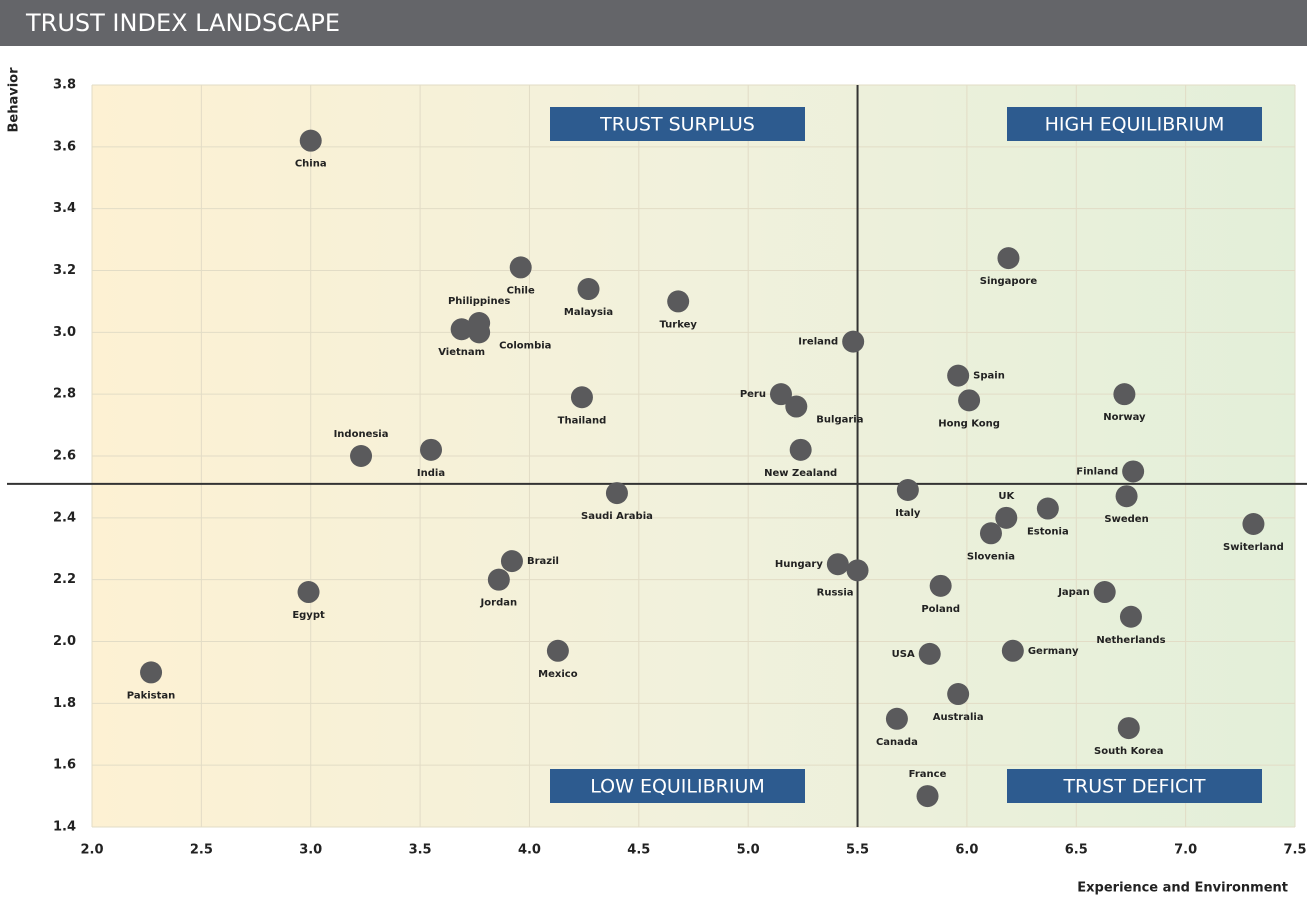  I want to click on point-label: Bulgaria, so click(839, 420).